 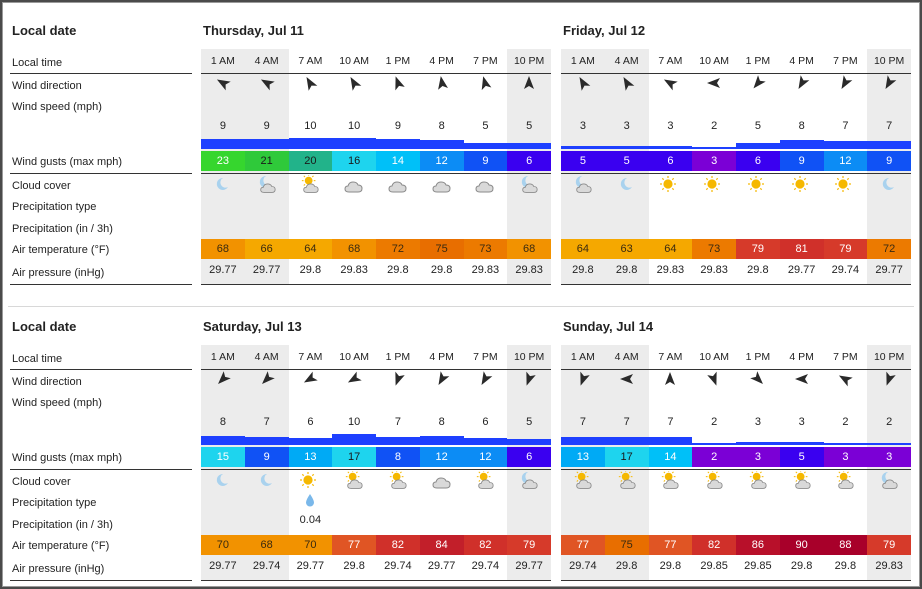 What do you see at coordinates (67, 162) in the screenshot?
I see `row-label-wind-gusts: Wind gusts (max mph)` at bounding box center [67, 162].